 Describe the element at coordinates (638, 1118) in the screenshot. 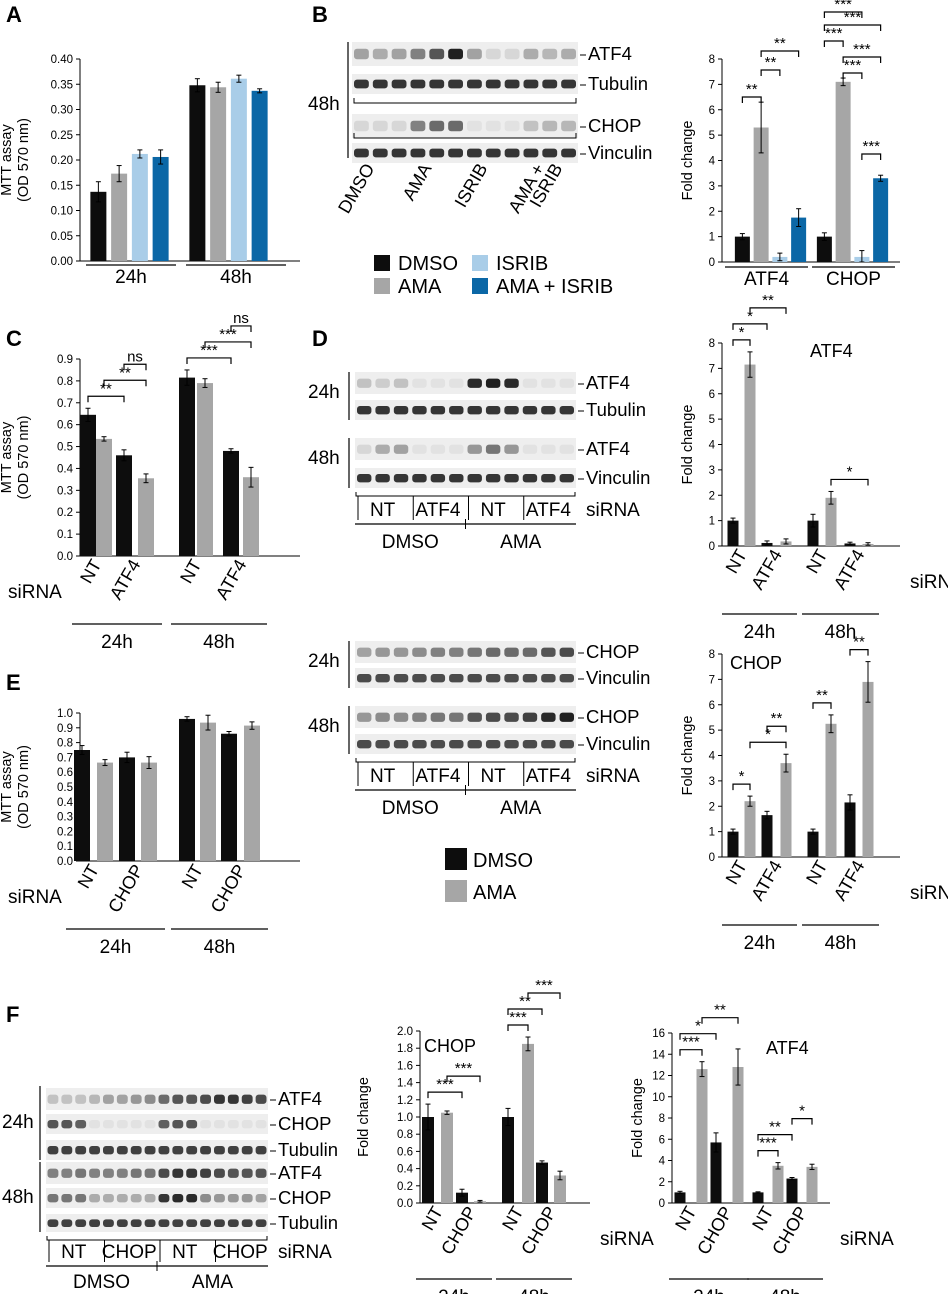

I see `y-axis-label: Fold change` at that location.